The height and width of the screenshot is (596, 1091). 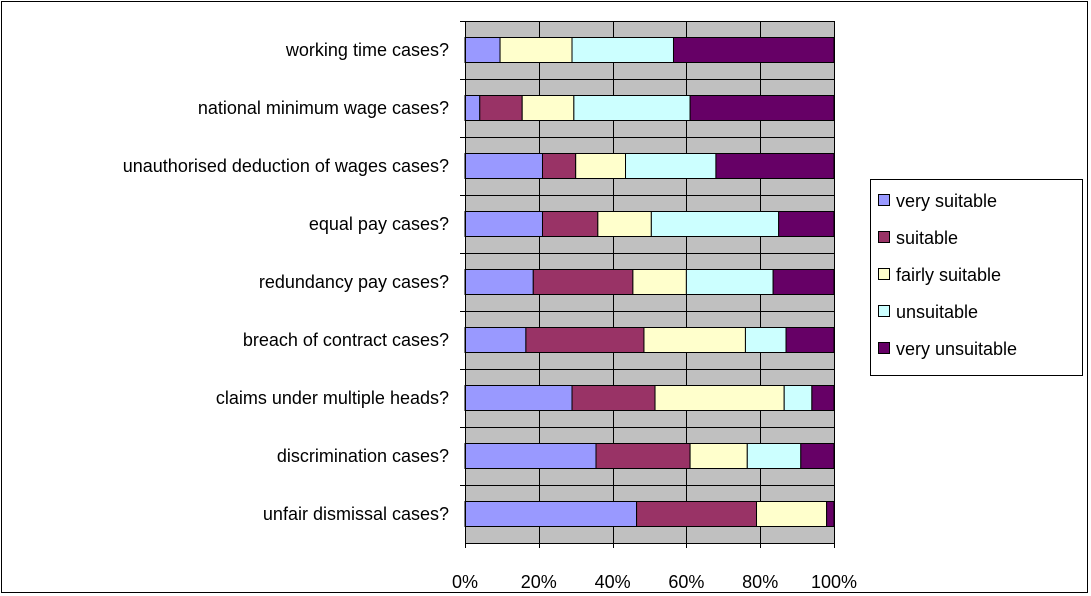 I want to click on category-label: breach of contract cases?, so click(x=346, y=340).